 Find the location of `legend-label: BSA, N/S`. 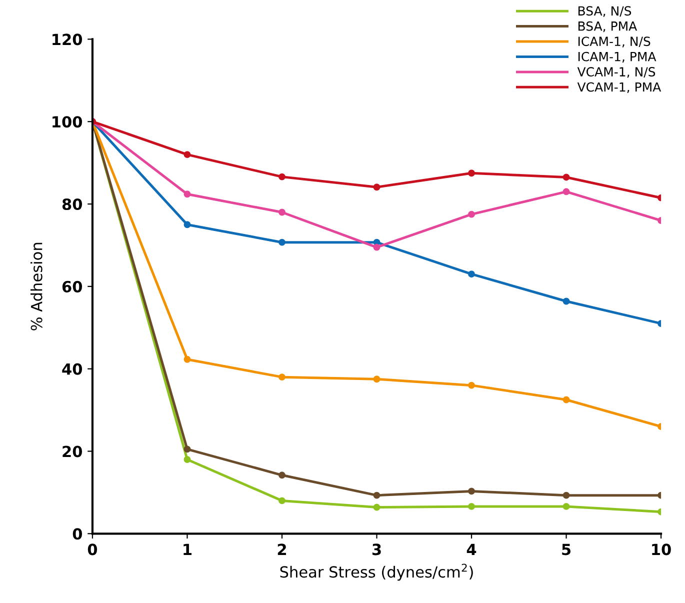

legend-label: BSA, N/S is located at coordinates (605, 11).